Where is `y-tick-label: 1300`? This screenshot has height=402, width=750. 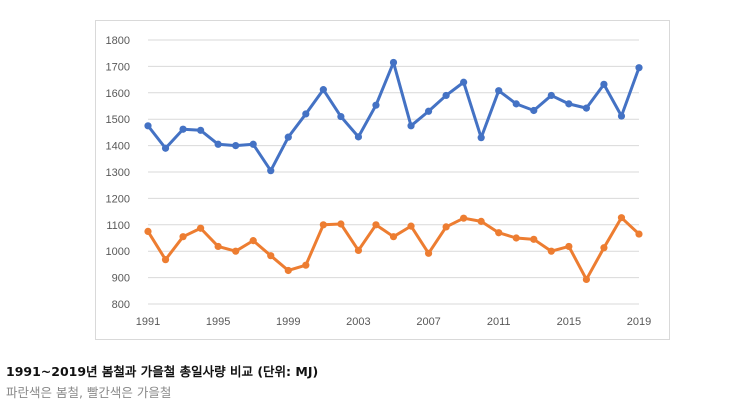
y-tick-label: 1300 is located at coordinates (118, 173).